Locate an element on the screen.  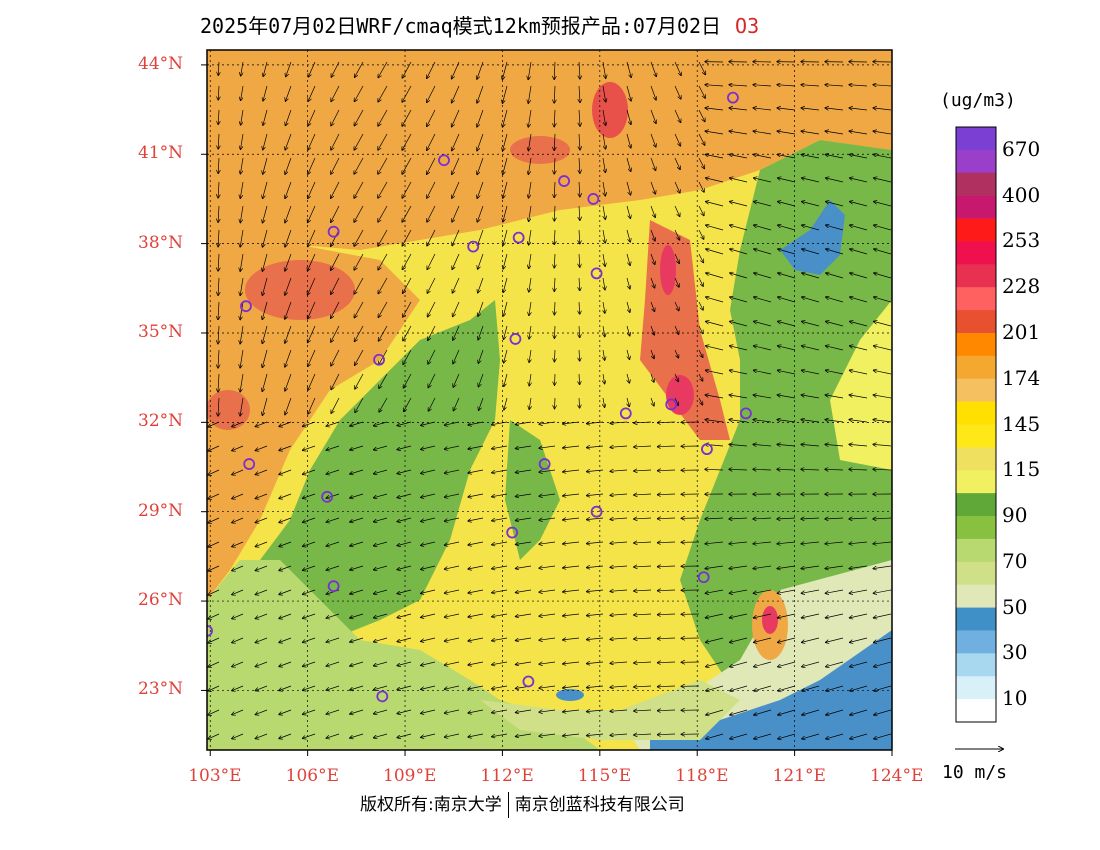
colorbar-frame is located at coordinates (976, 424).